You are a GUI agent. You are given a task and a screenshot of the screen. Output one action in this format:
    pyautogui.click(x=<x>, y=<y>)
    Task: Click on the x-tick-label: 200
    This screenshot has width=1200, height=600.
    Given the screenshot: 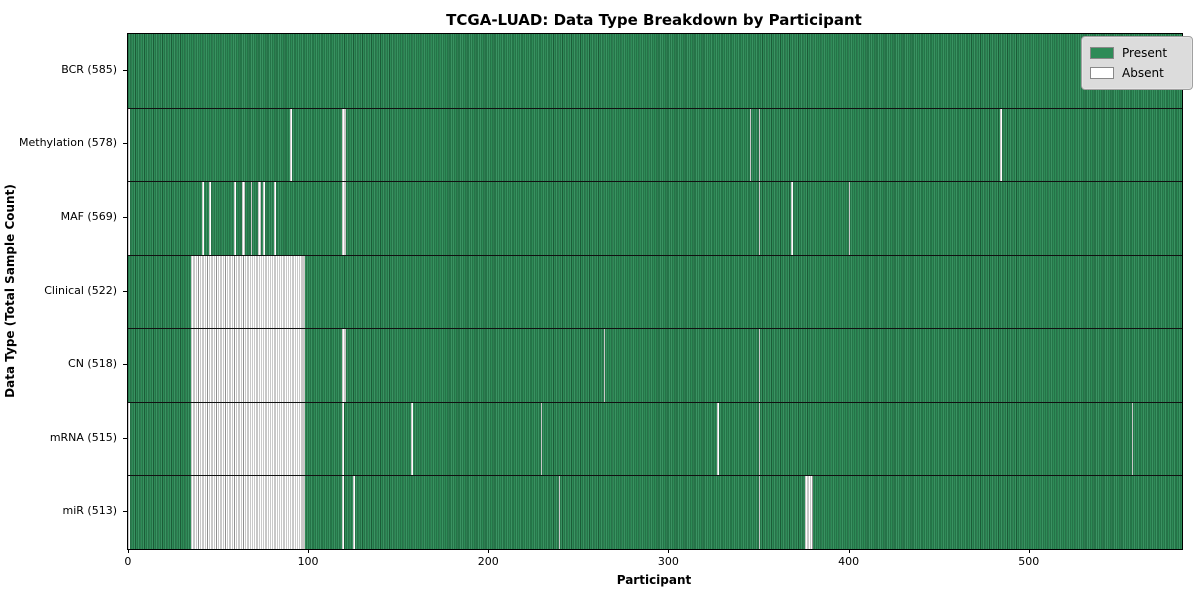 What is the action you would take?
    pyautogui.click(x=488, y=561)
    